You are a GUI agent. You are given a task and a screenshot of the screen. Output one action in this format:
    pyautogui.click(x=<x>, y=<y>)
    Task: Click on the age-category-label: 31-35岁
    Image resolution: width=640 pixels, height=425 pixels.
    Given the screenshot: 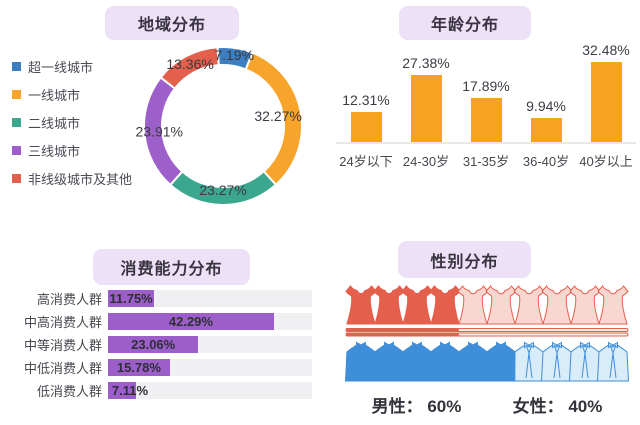 What is the action you would take?
    pyautogui.click(x=486, y=161)
    